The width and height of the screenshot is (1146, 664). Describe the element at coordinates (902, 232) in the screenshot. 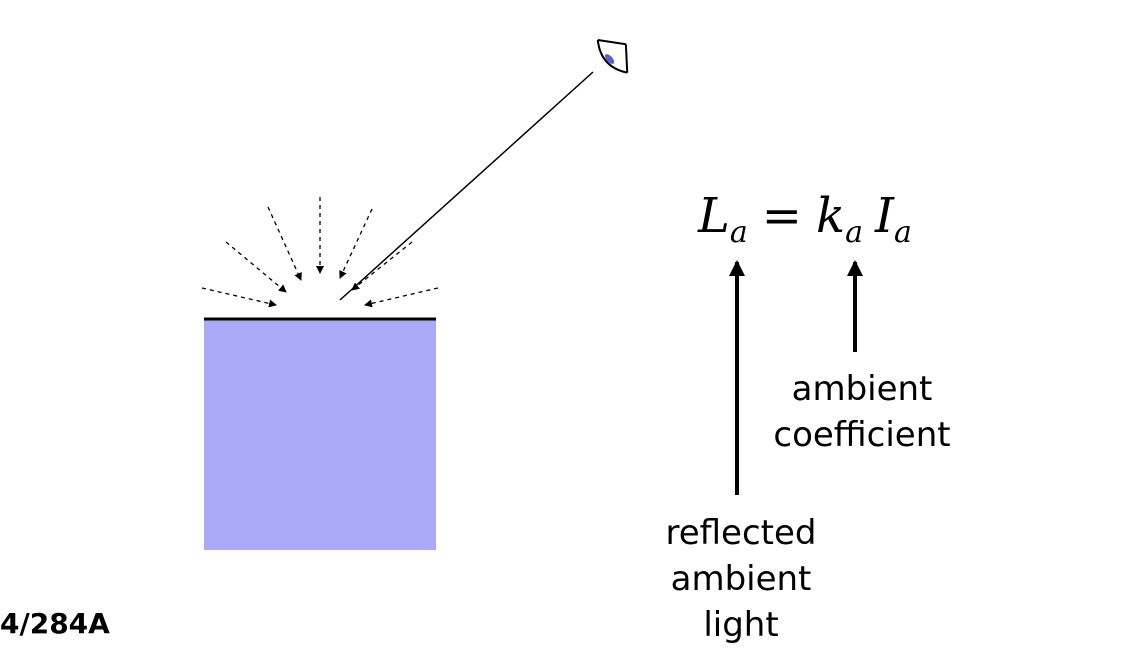

I see `ambient-intensity-subscript: a` at that location.